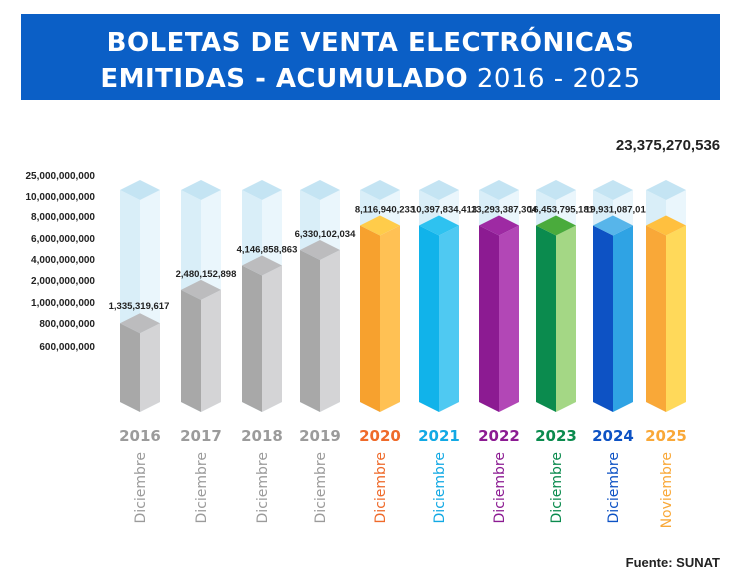 The height and width of the screenshot is (588, 740). I want to click on data-label: 23,375,270,536, so click(668, 145).